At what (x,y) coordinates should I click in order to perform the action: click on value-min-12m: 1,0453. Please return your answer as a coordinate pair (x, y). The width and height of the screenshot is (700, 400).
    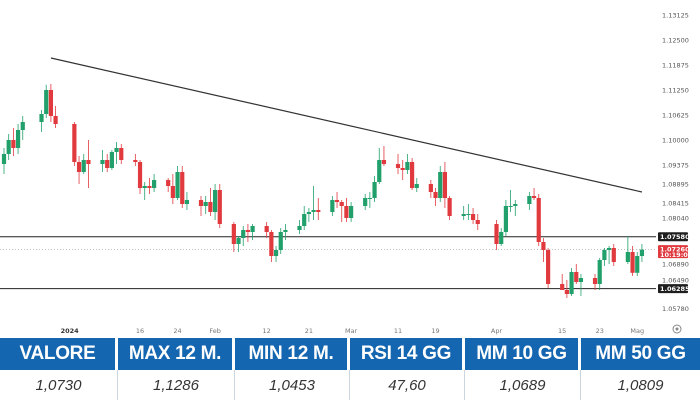
    Looking at the image, I should click on (292, 385).